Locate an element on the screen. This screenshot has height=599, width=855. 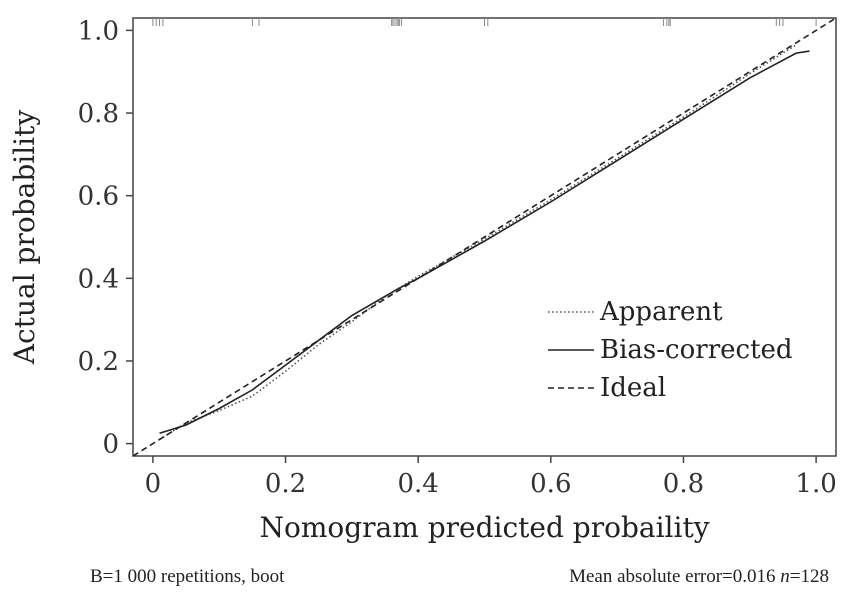
legend: Apparent Bias-corrected Ideal is located at coordinates (670, 350).